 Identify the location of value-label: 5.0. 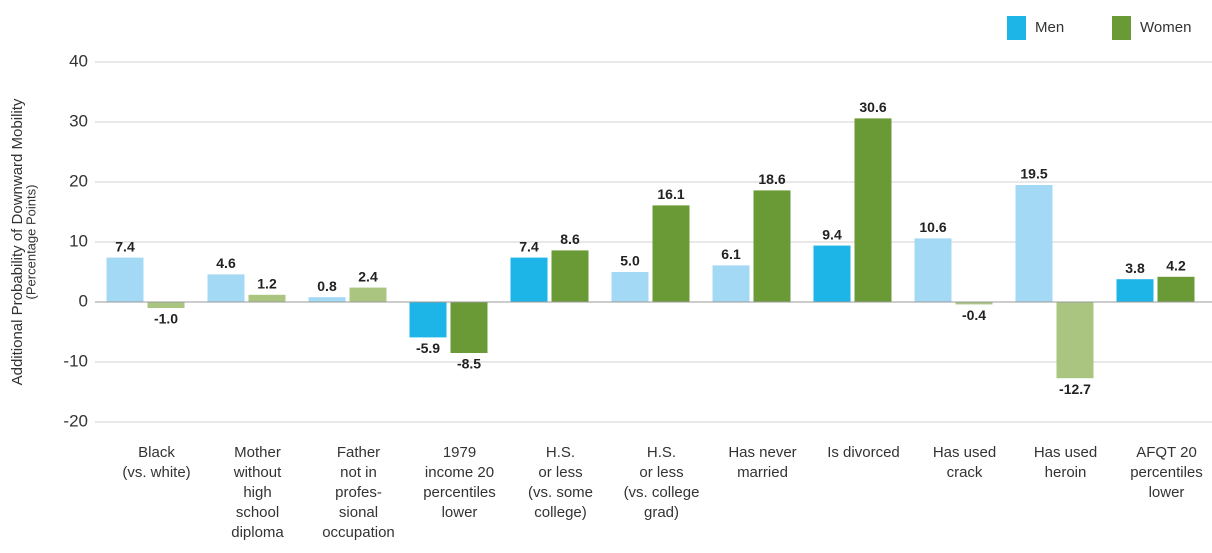
(630, 261).